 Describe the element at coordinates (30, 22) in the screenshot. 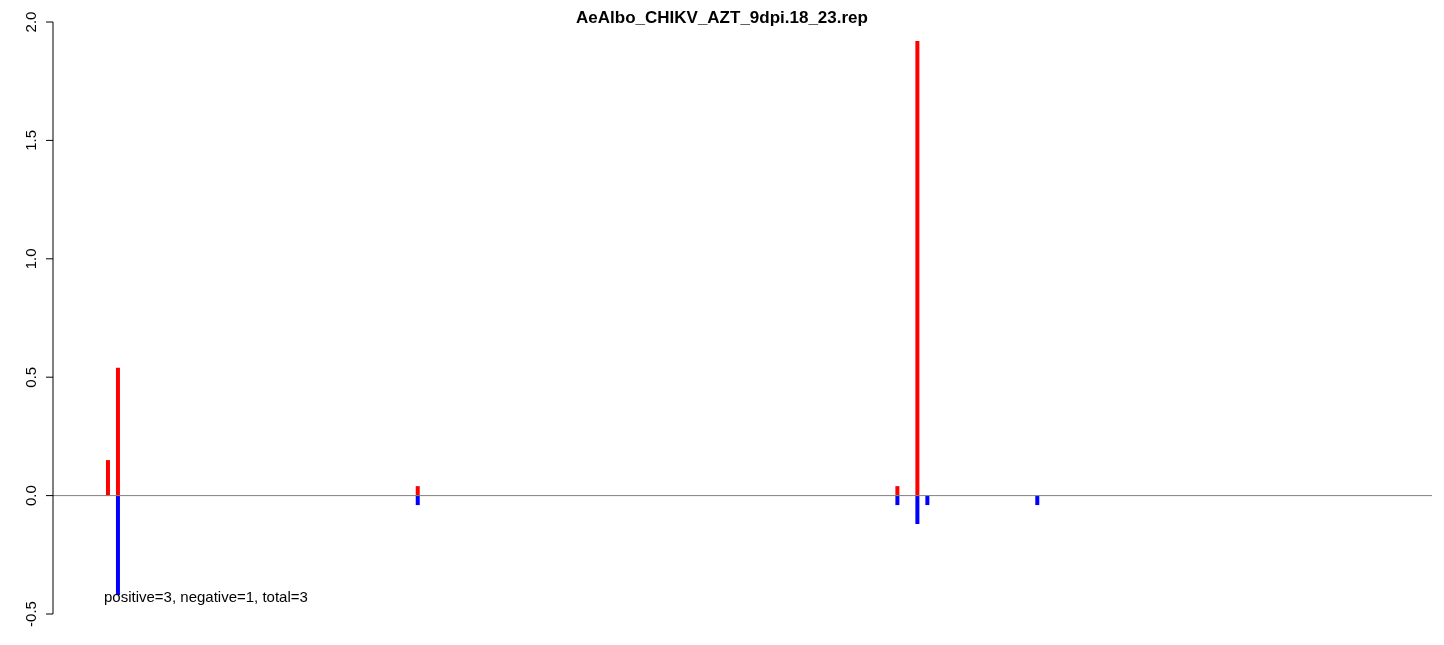

I see `y-tick-label: 2.0` at that location.